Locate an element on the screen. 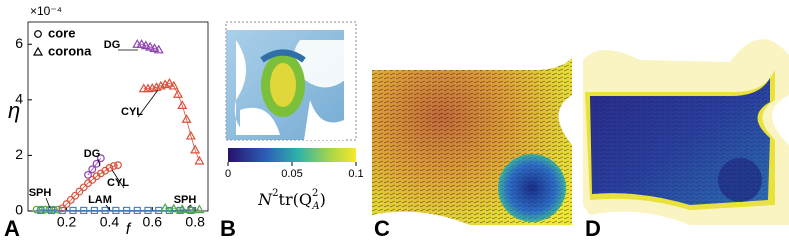 The image size is (789, 242). colorbar-tick-label: 0.05 is located at coordinates (291, 174).